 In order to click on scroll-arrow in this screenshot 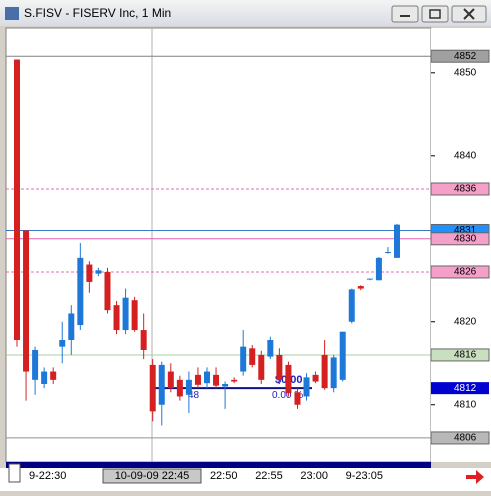, I will do `click(475, 477)`.